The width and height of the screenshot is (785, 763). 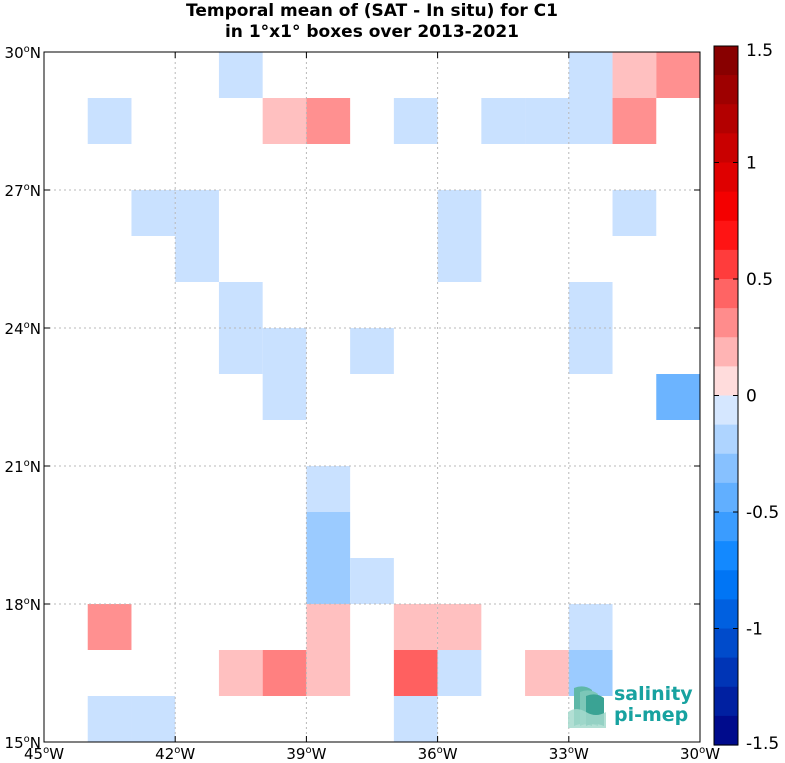 What do you see at coordinates (175, 754) in the screenshot?
I see `x-tick-label: 42oW` at bounding box center [175, 754].